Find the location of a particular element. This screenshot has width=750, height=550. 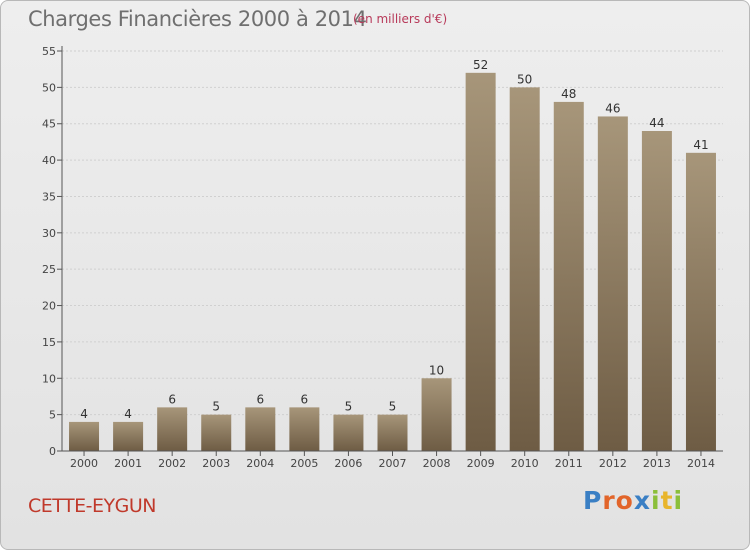

data-label: 50 is located at coordinates (524, 79).